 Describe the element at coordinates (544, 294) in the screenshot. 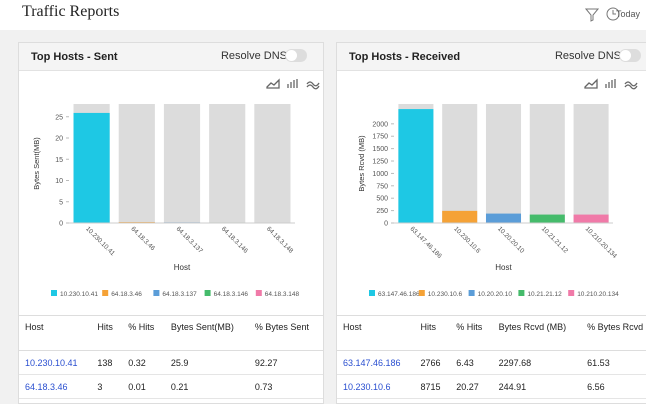

I see `legend-label: 10.21.21.12` at that location.